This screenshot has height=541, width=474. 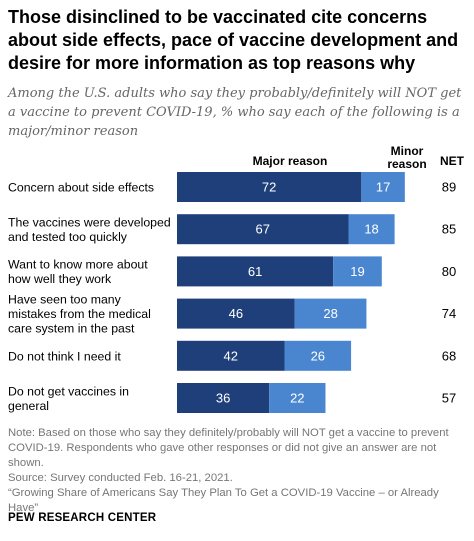 What do you see at coordinates (449, 355) in the screenshot?
I see `net-value: 68` at bounding box center [449, 355].